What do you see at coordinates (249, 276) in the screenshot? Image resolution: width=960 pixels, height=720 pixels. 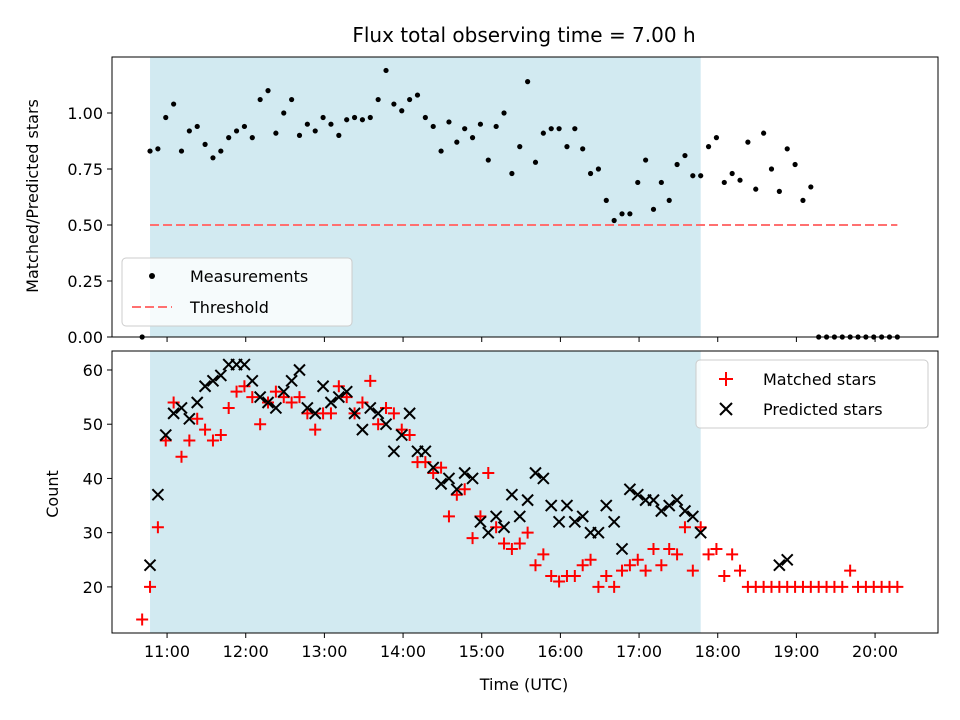 I see `legend-measurements-label: Measurements` at bounding box center [249, 276].